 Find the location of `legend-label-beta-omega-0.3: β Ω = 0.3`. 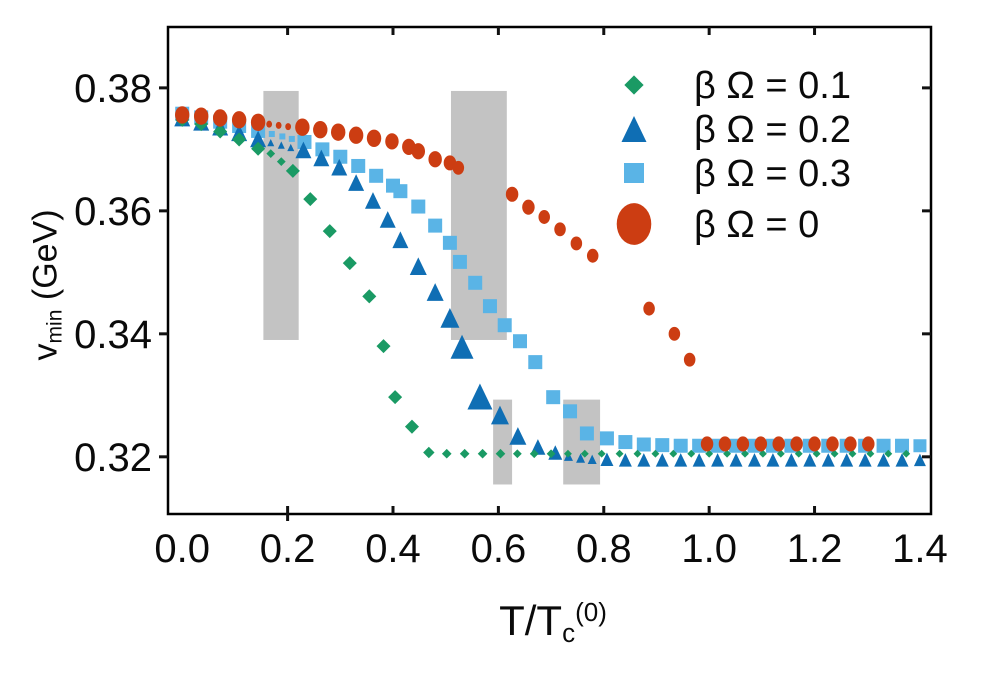

legend-label-beta-omega-0.3: β Ω = 0.3 is located at coordinates (772, 174).